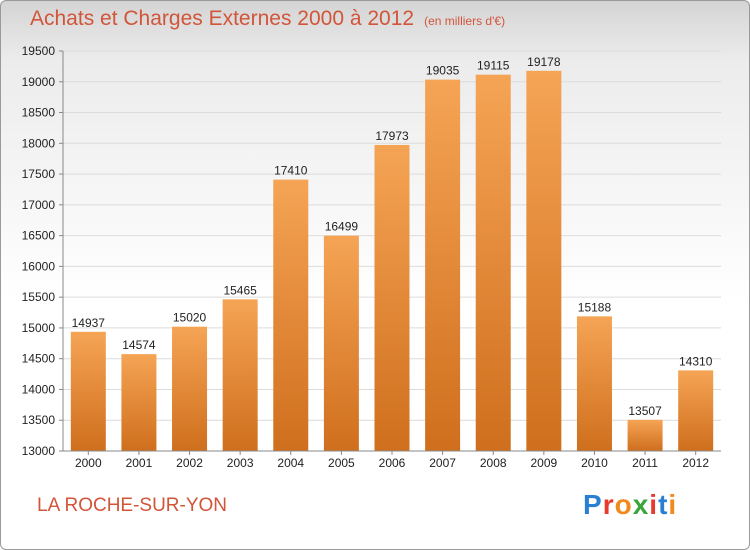 Image resolution: width=750 pixels, height=550 pixels. What do you see at coordinates (39, 297) in the screenshot?
I see `y-tick-label: 15500` at bounding box center [39, 297].